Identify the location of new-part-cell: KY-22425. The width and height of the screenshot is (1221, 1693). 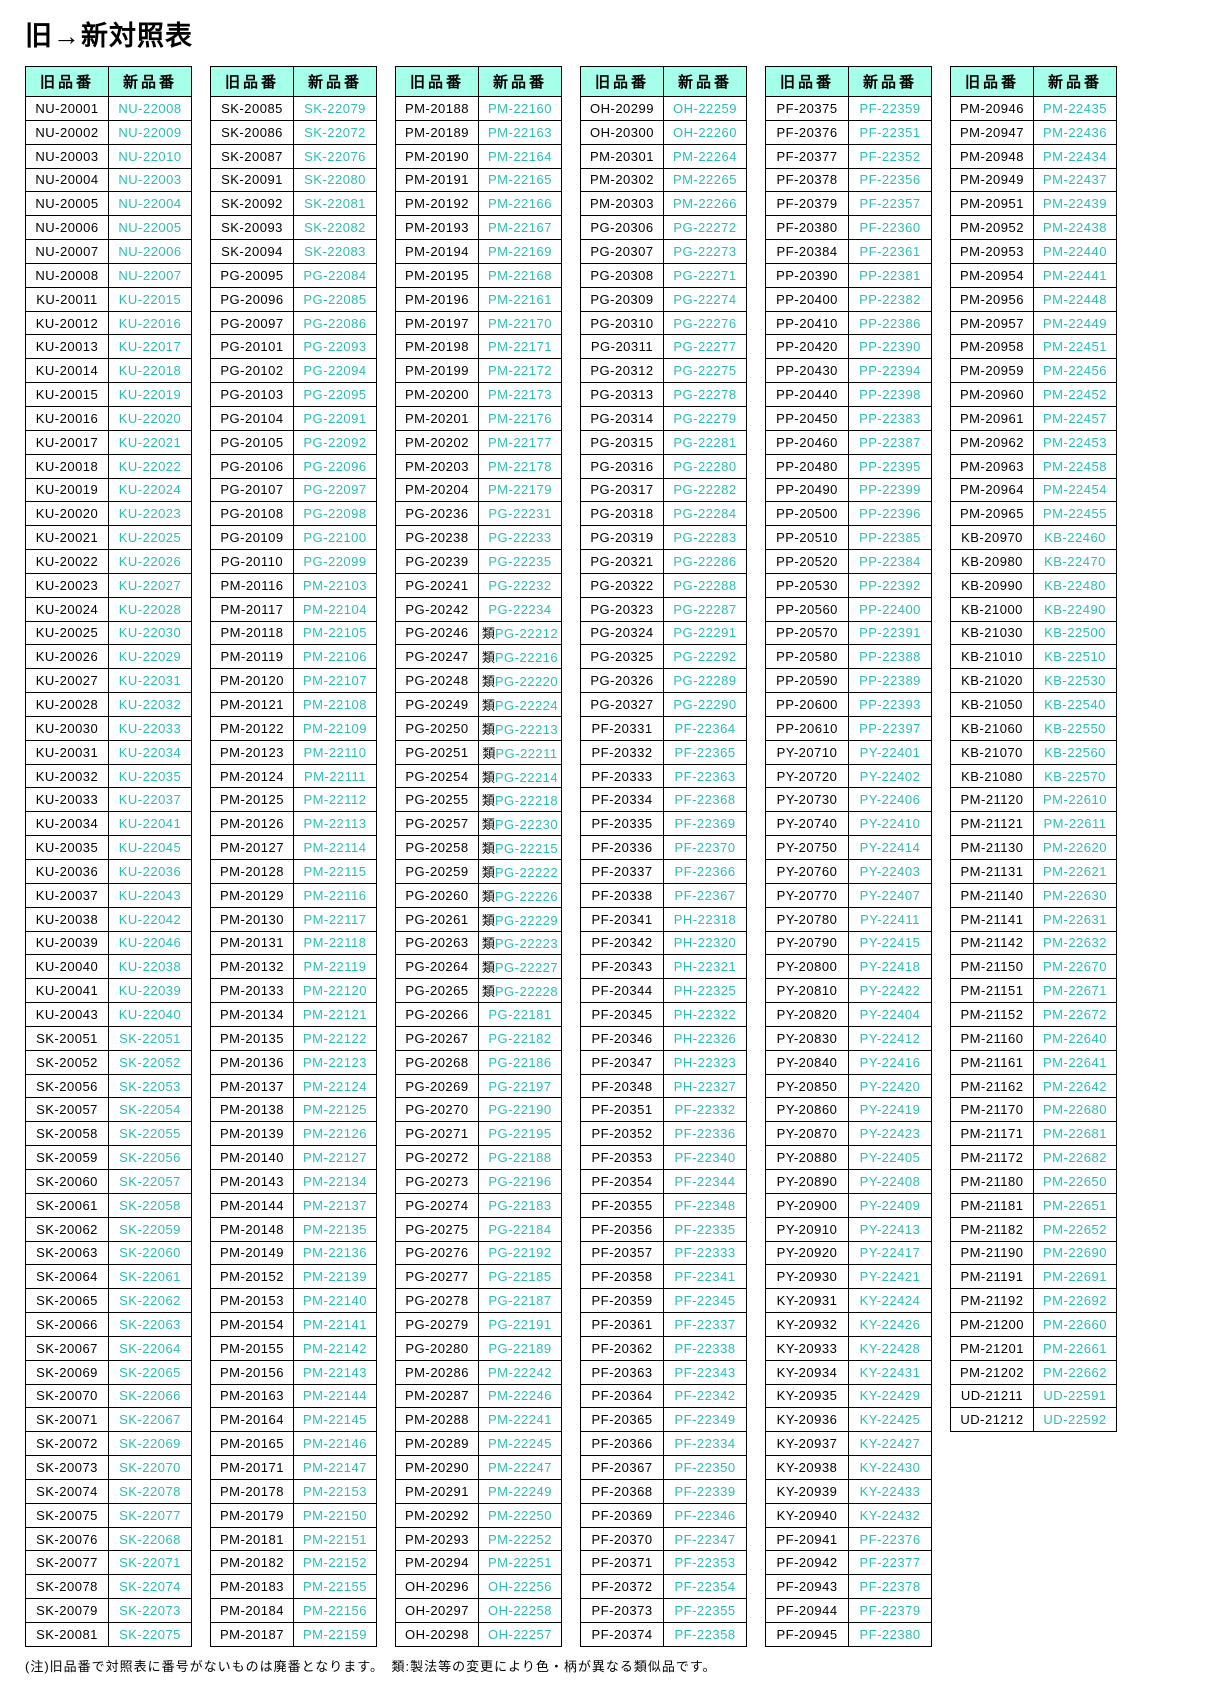
(890, 1420).